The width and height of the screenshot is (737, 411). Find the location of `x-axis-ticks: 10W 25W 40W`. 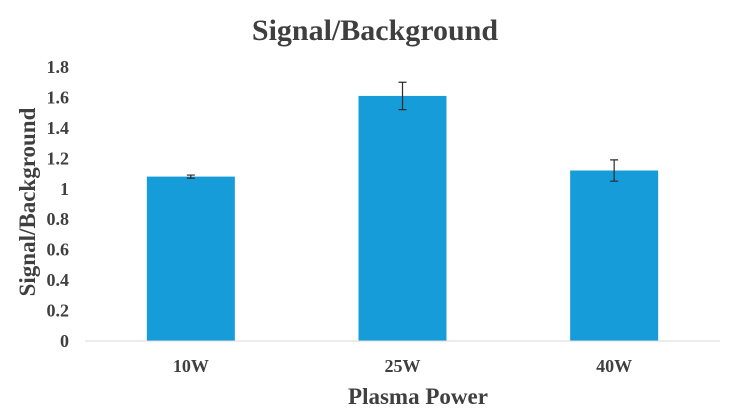

x-axis-ticks: 10W 25W 40W is located at coordinates (402, 366).